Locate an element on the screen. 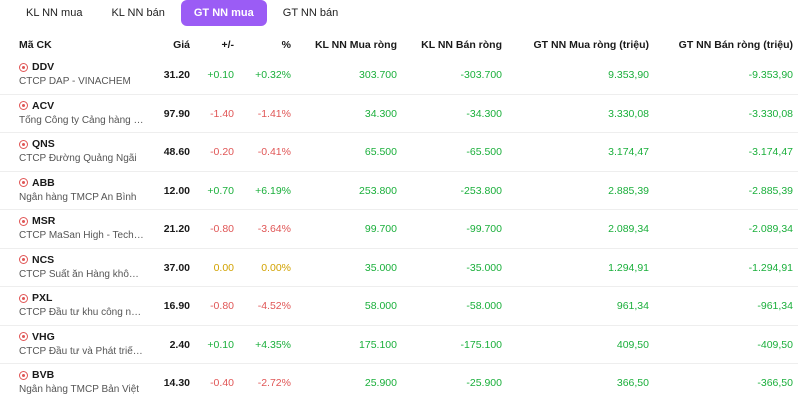  symbol-cell: NCS is located at coordinates (36, 260).